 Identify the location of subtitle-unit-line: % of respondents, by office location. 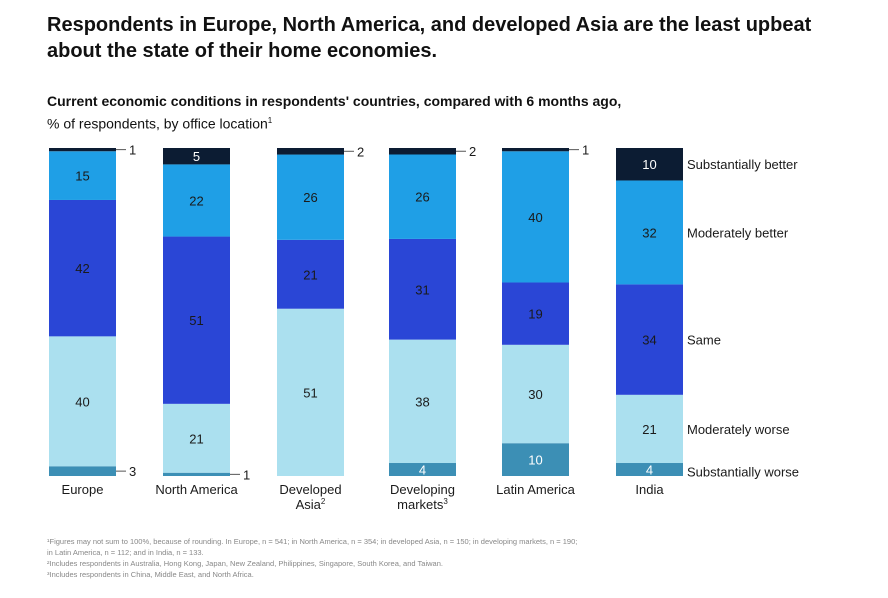
(157, 123).